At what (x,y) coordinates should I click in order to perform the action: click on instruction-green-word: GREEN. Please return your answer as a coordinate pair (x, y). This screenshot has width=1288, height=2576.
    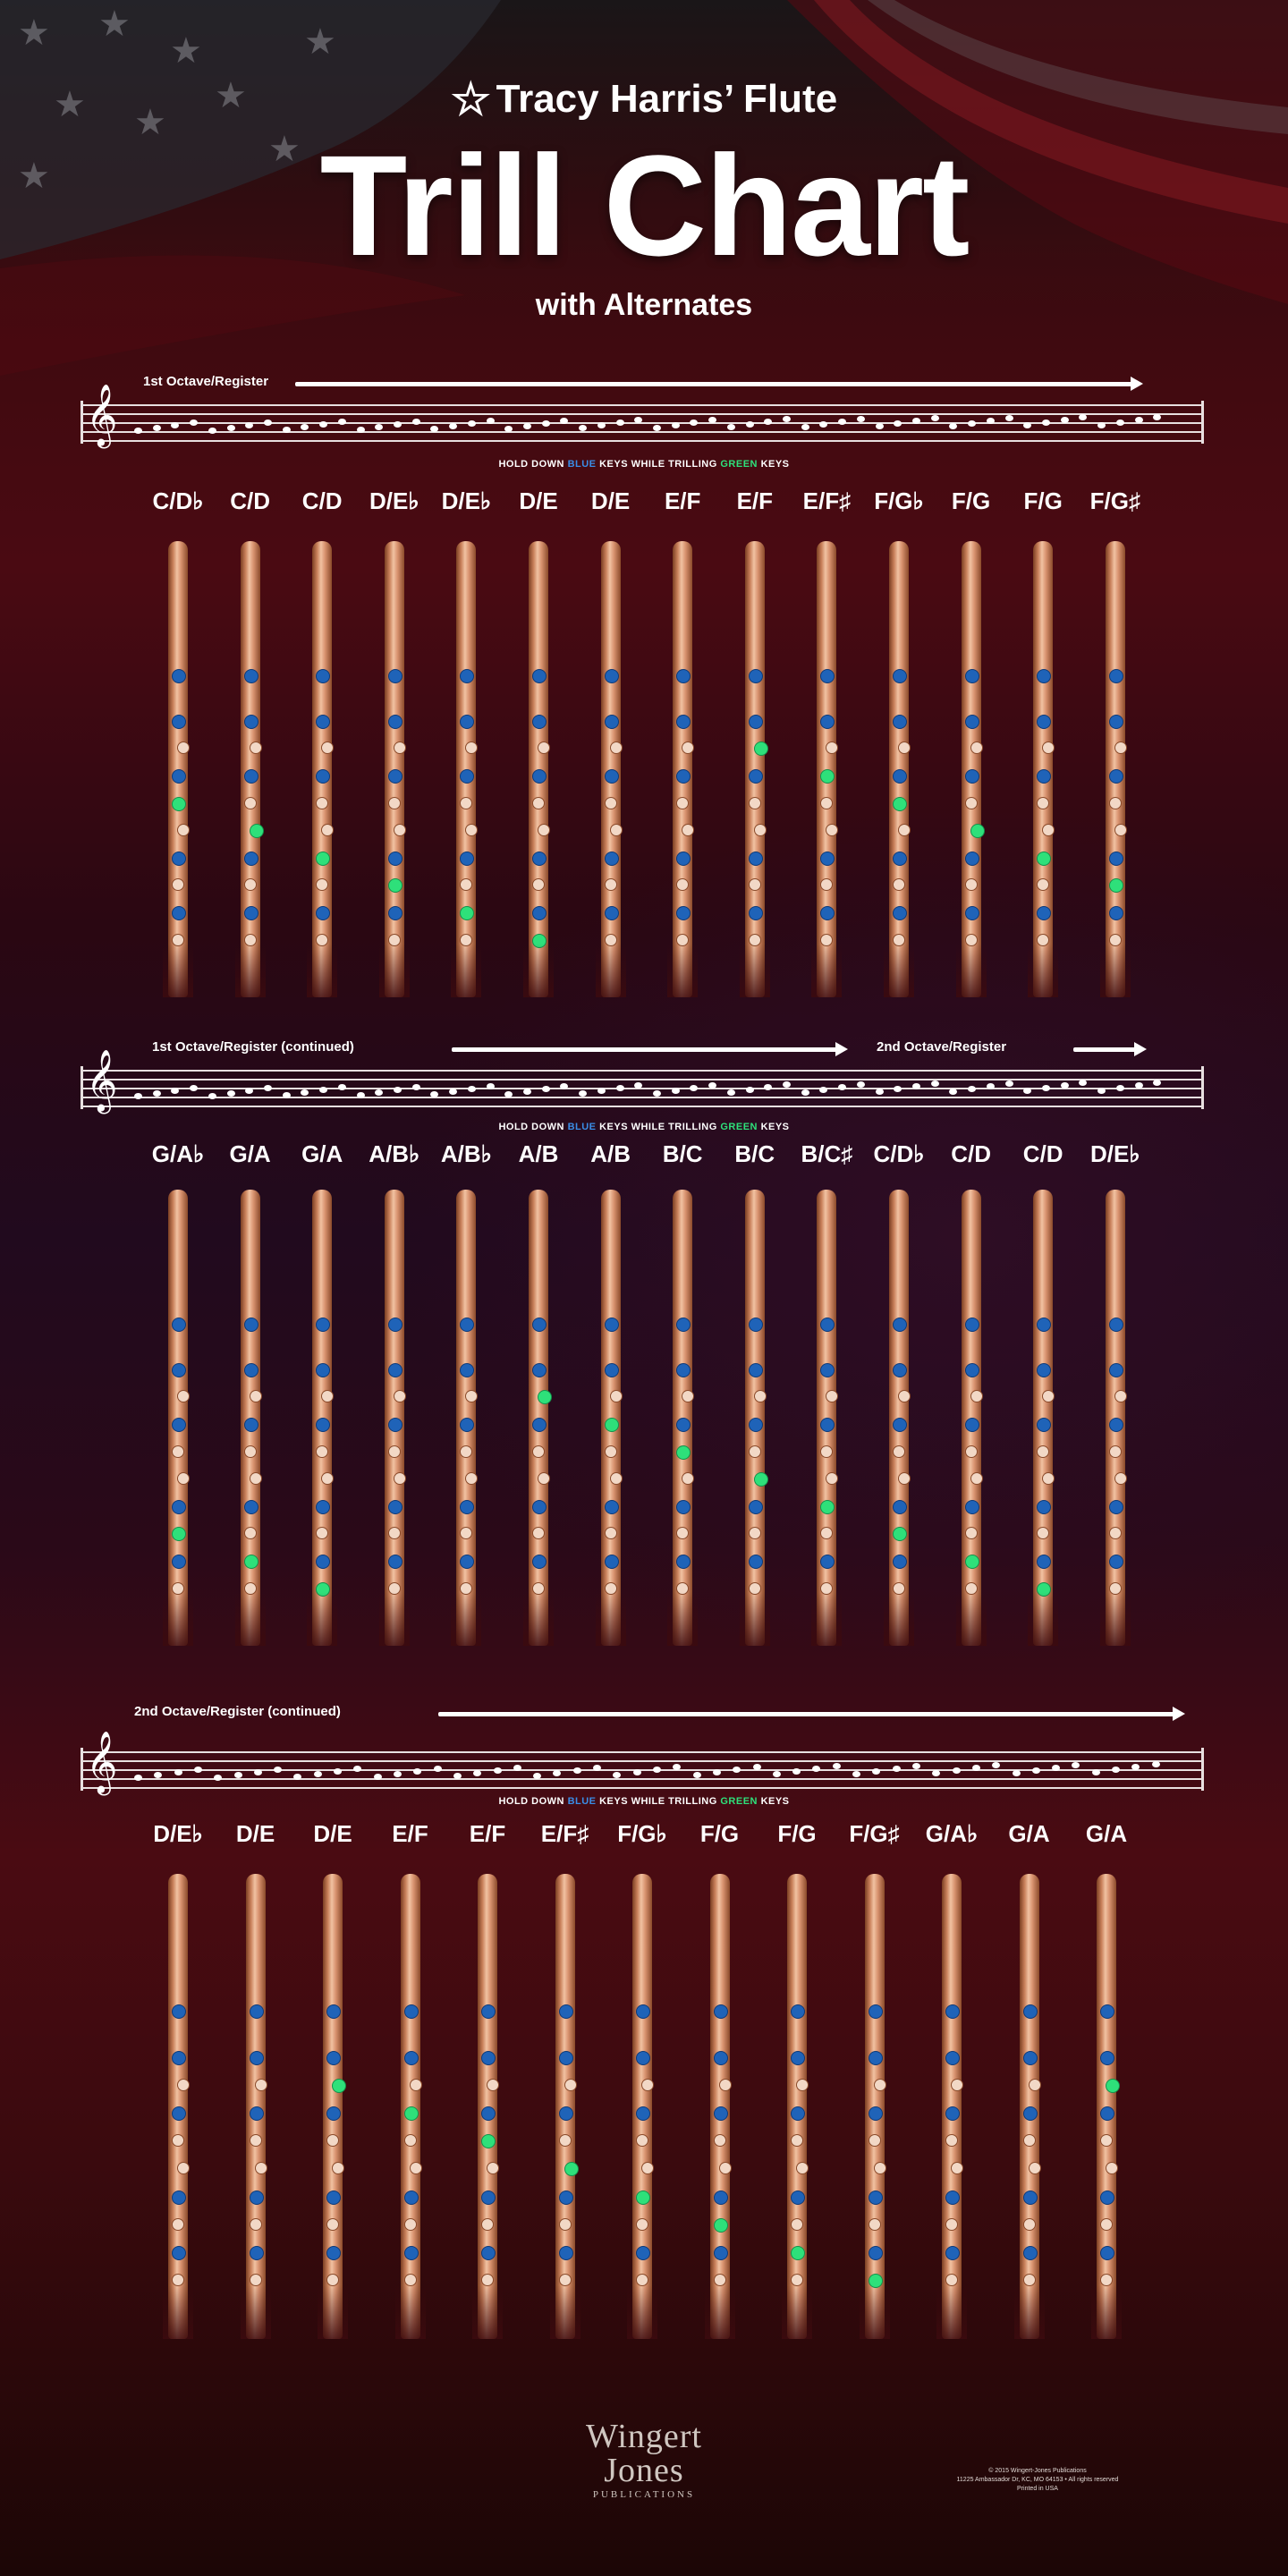
    Looking at the image, I should click on (739, 464).